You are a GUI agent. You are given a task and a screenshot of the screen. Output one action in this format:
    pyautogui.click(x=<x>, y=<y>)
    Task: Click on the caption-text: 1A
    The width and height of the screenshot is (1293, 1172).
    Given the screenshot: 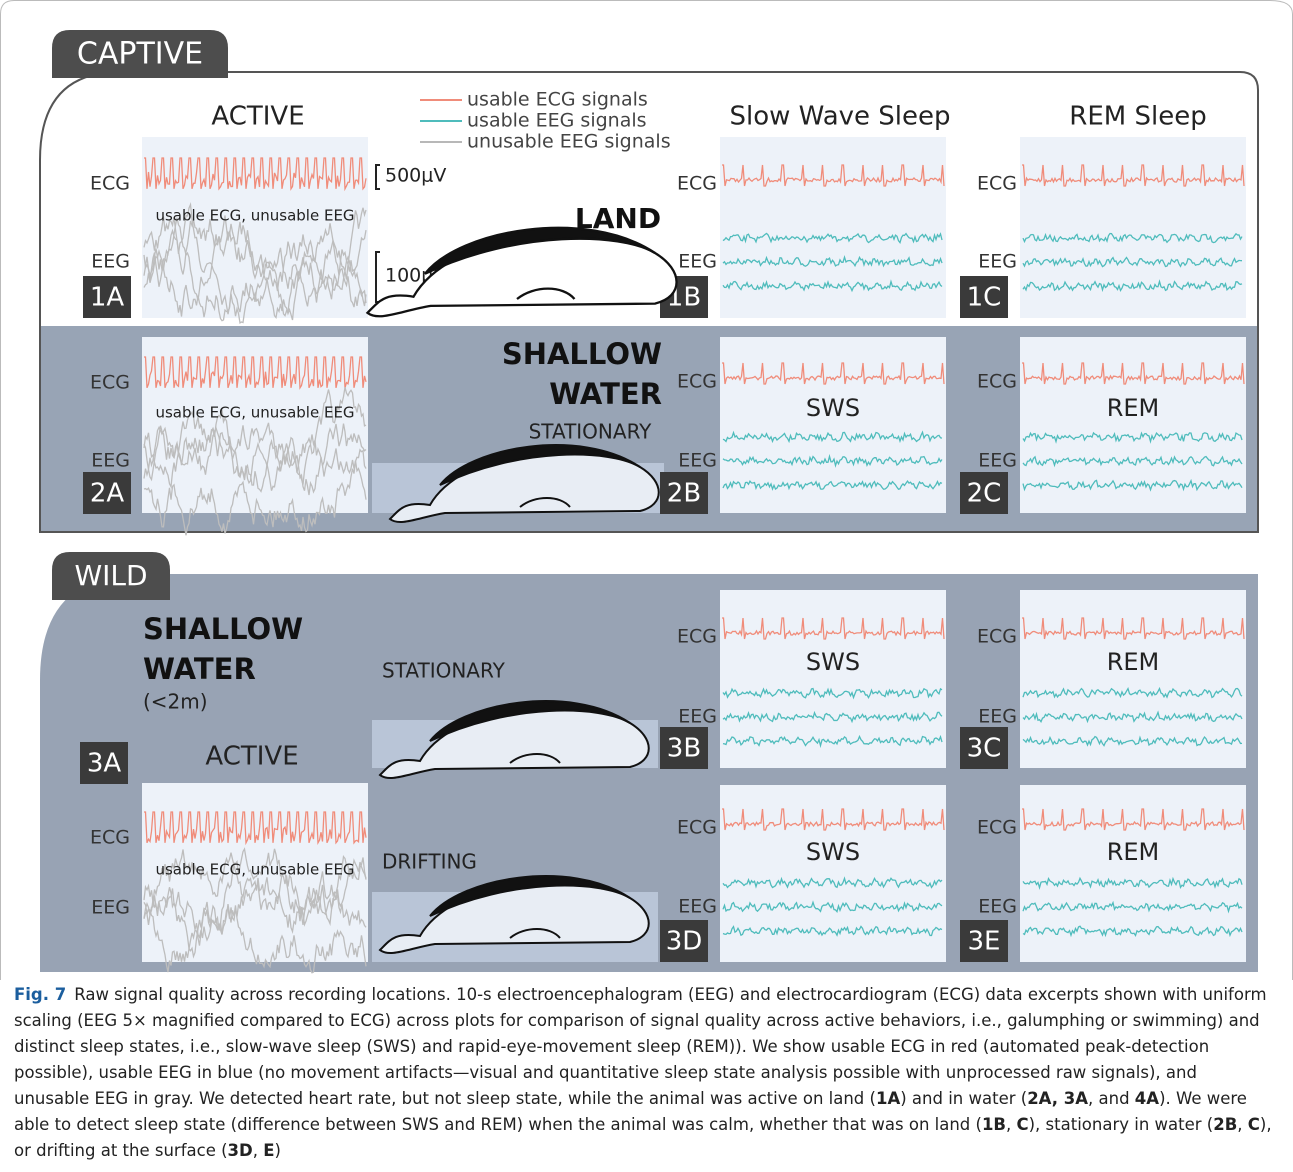 What is the action you would take?
    pyautogui.click(x=888, y=1098)
    